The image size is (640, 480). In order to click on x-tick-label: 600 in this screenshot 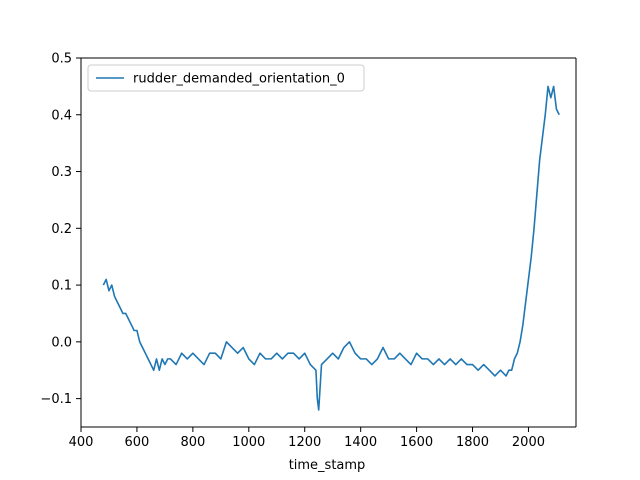, I will do `click(137, 442)`.